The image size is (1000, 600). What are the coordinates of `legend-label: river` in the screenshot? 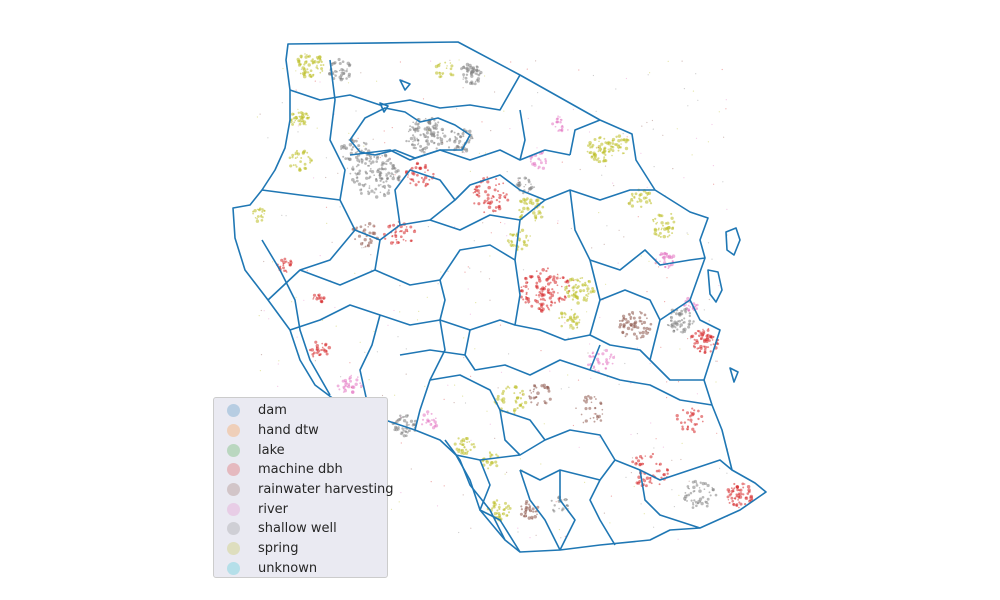 It's located at (273, 509).